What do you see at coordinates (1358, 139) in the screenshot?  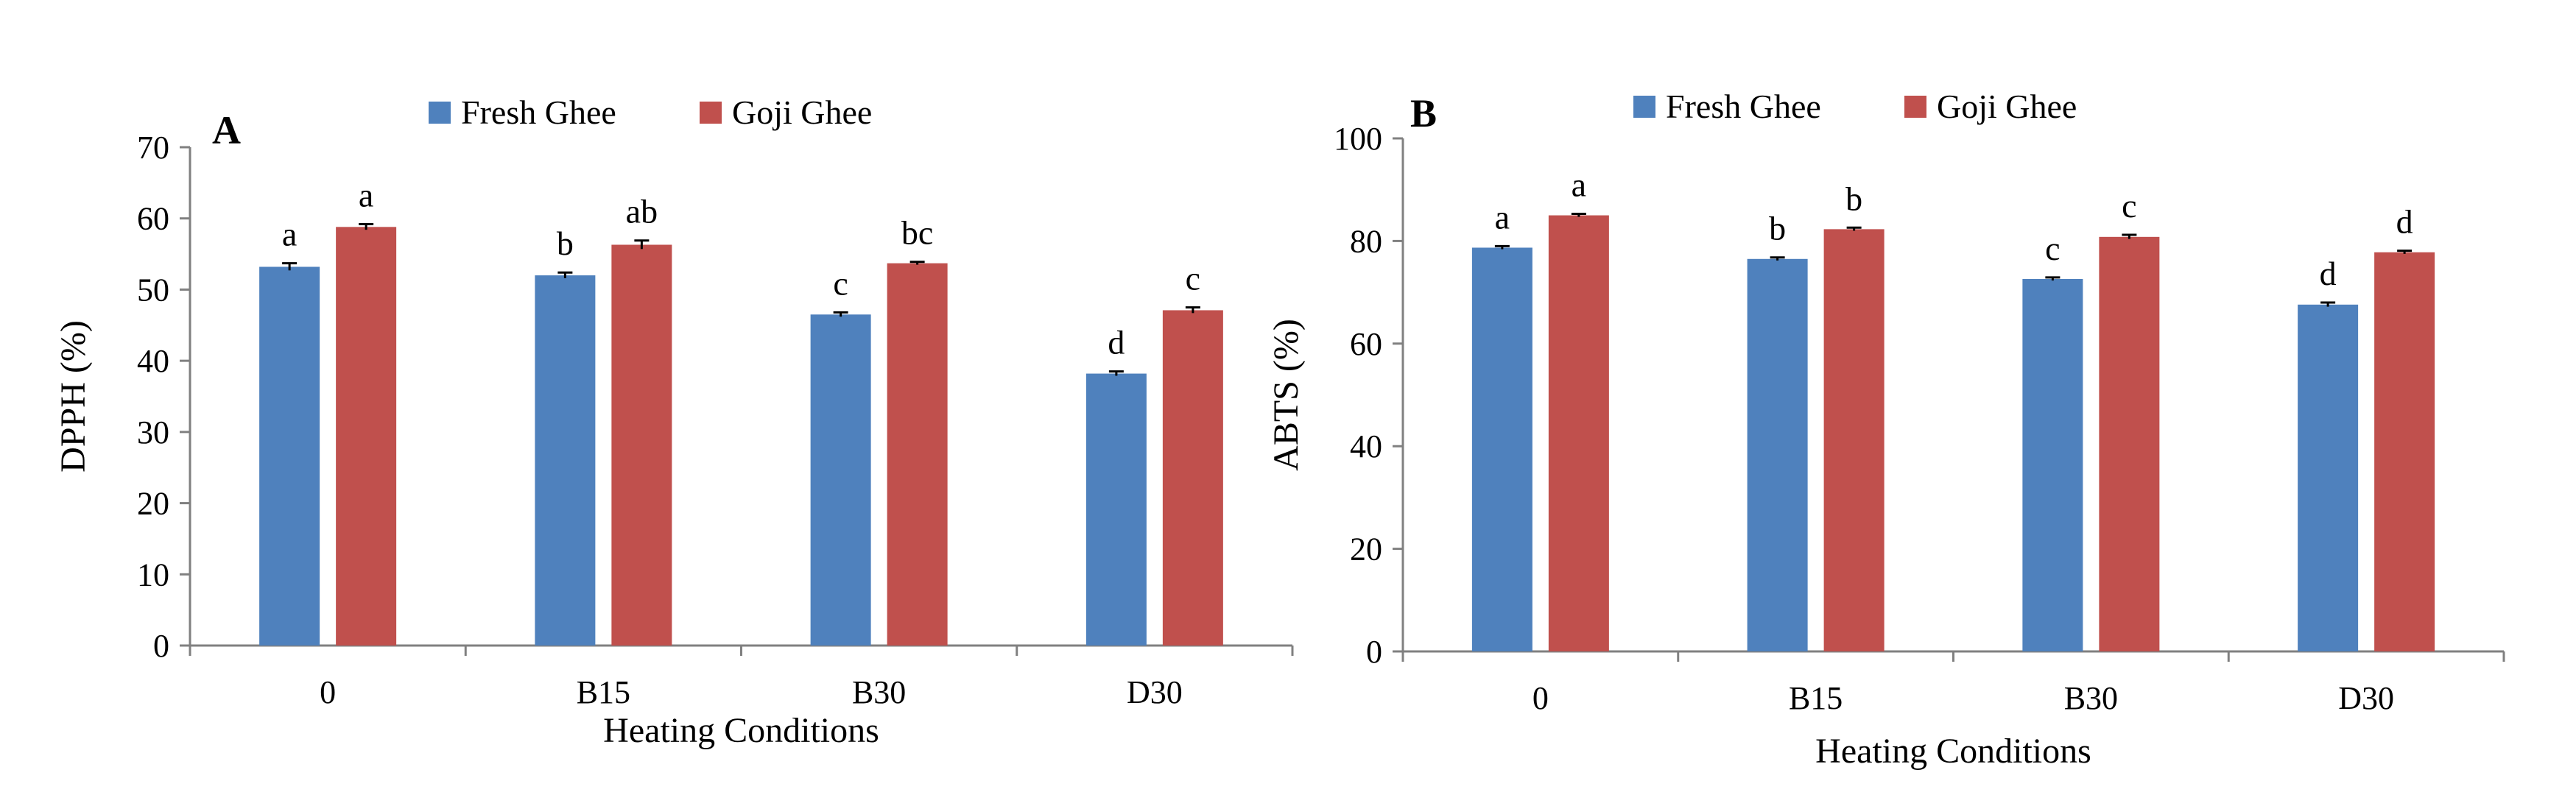 I see `y-tick-label: 100` at bounding box center [1358, 139].